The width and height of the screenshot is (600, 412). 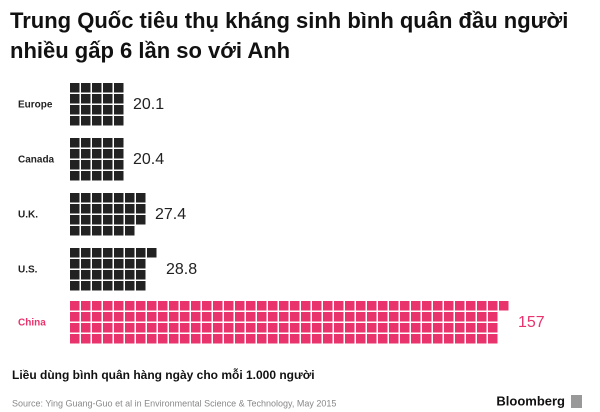 I want to click on category-label: Canada, so click(x=36, y=160).